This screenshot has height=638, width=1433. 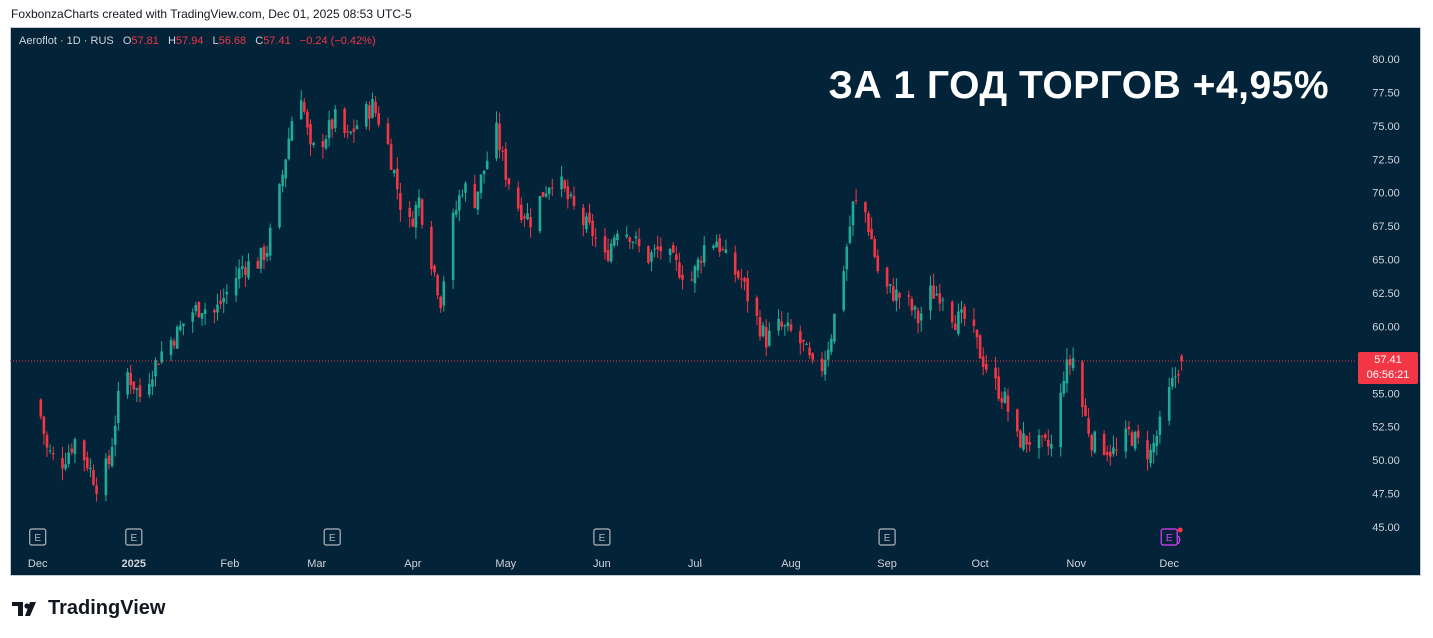 I want to click on y-tick-label-0: 45.00, so click(x=1386, y=528).